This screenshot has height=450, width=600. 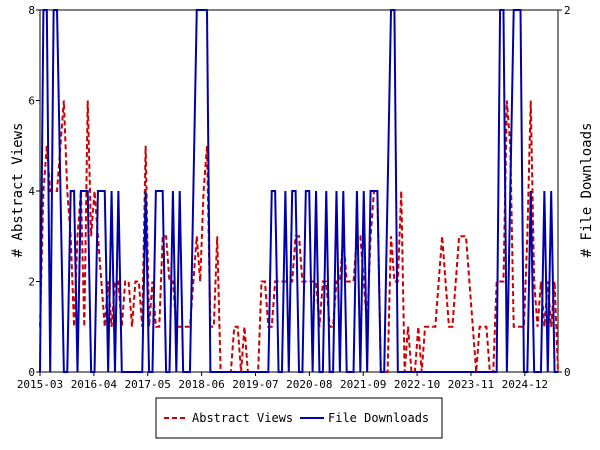 I want to click on legend-label-abstract-views: Abstract Views, so click(x=242, y=418).